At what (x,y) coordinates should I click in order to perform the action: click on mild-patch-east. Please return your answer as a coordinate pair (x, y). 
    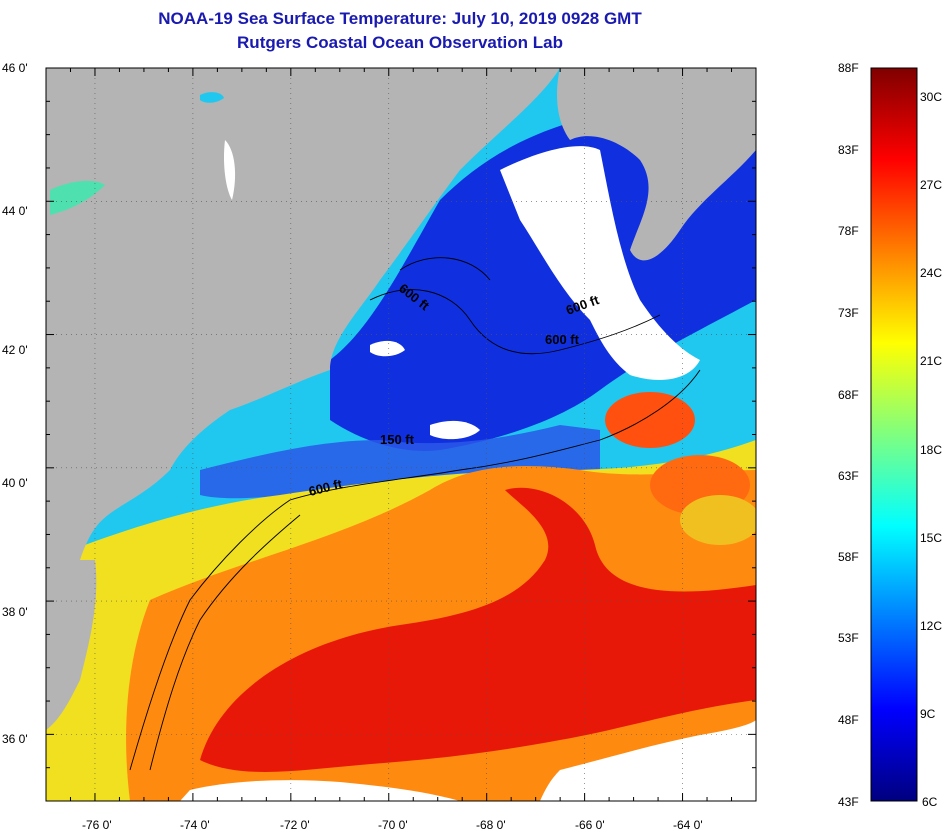
    Looking at the image, I should click on (718, 520).